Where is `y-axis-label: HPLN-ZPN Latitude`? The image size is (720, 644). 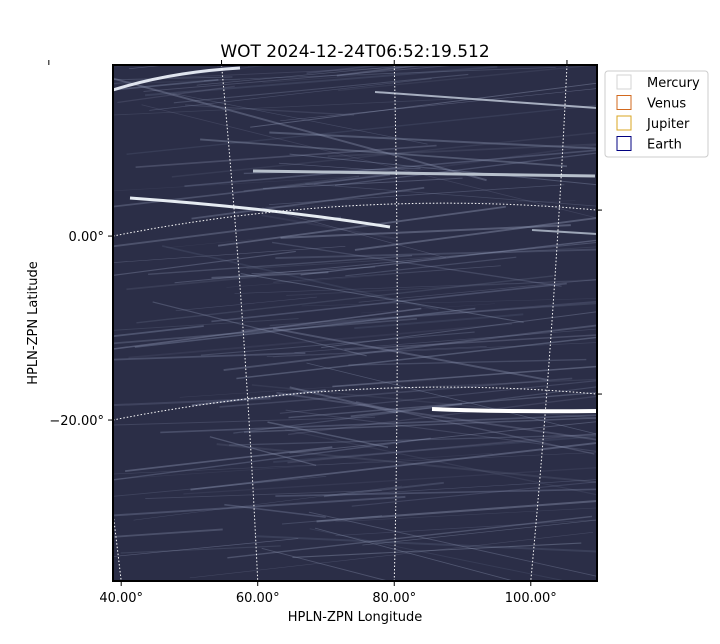 y-axis-label: HPLN-ZPN Latitude is located at coordinates (33, 322).